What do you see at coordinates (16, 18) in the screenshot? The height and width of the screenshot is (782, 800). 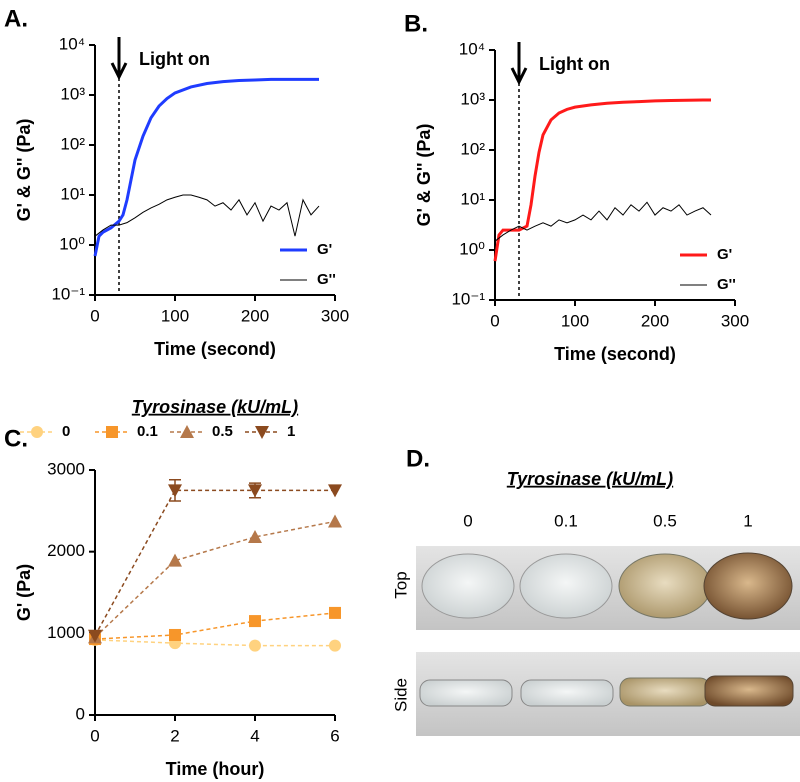 I see `panel-label: A.` at bounding box center [16, 18].